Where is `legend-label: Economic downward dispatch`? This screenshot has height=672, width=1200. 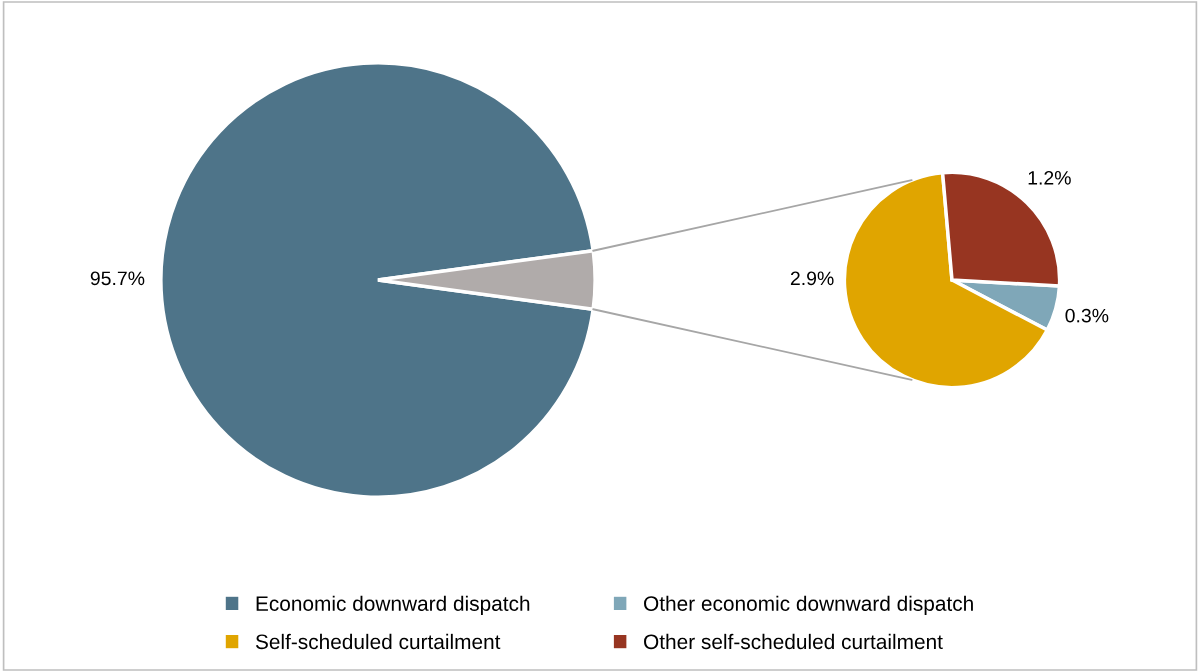 legend-label: Economic downward dispatch is located at coordinates (393, 605).